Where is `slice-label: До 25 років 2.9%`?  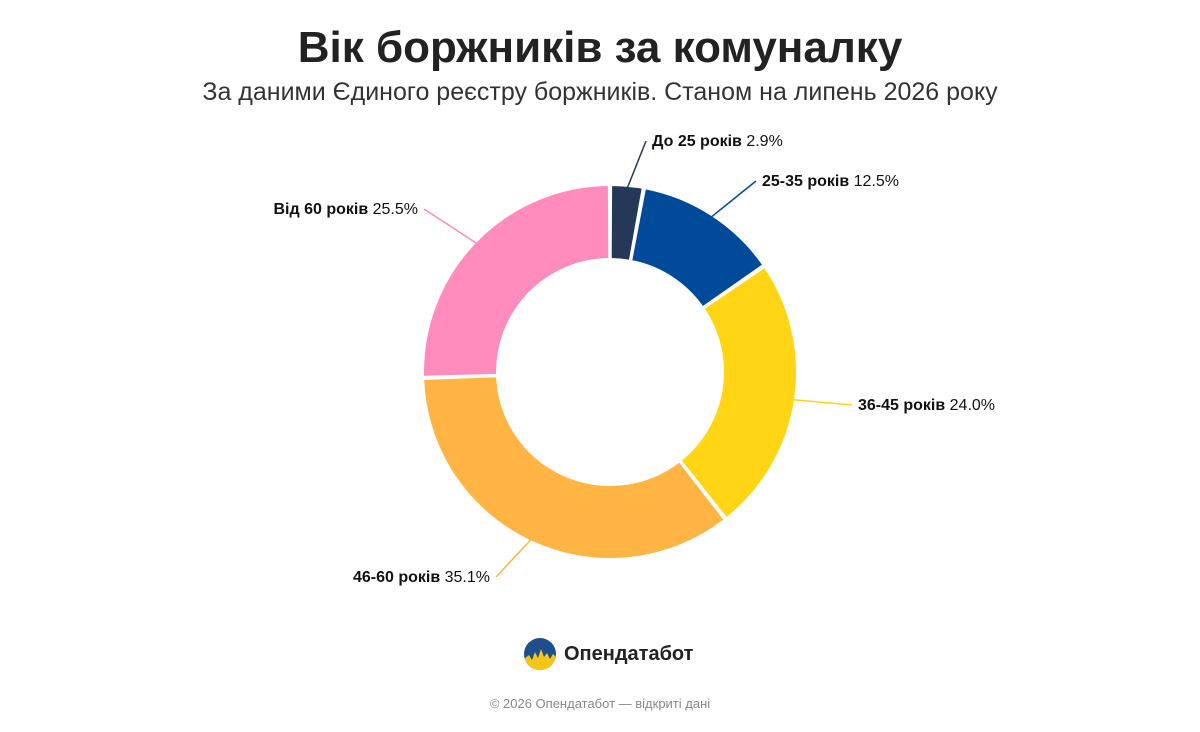 slice-label: До 25 років 2.9% is located at coordinates (717, 141).